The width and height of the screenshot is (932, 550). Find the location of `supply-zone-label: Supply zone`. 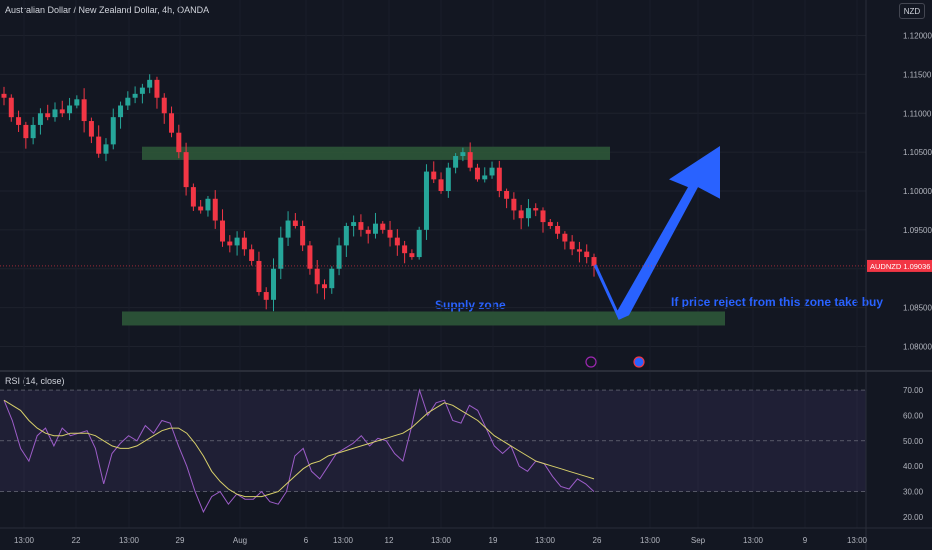

supply-zone-label: Supply zone is located at coordinates (470, 305).